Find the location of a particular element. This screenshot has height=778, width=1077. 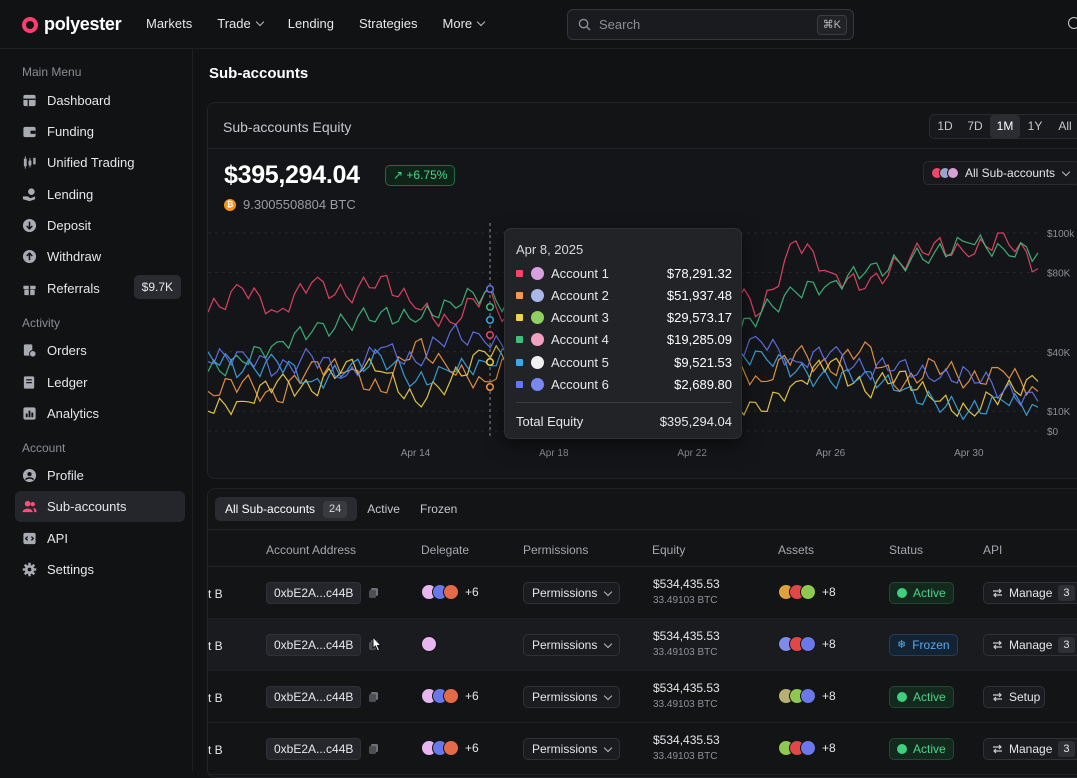

snowflake-icon: ❄ is located at coordinates (902, 645).